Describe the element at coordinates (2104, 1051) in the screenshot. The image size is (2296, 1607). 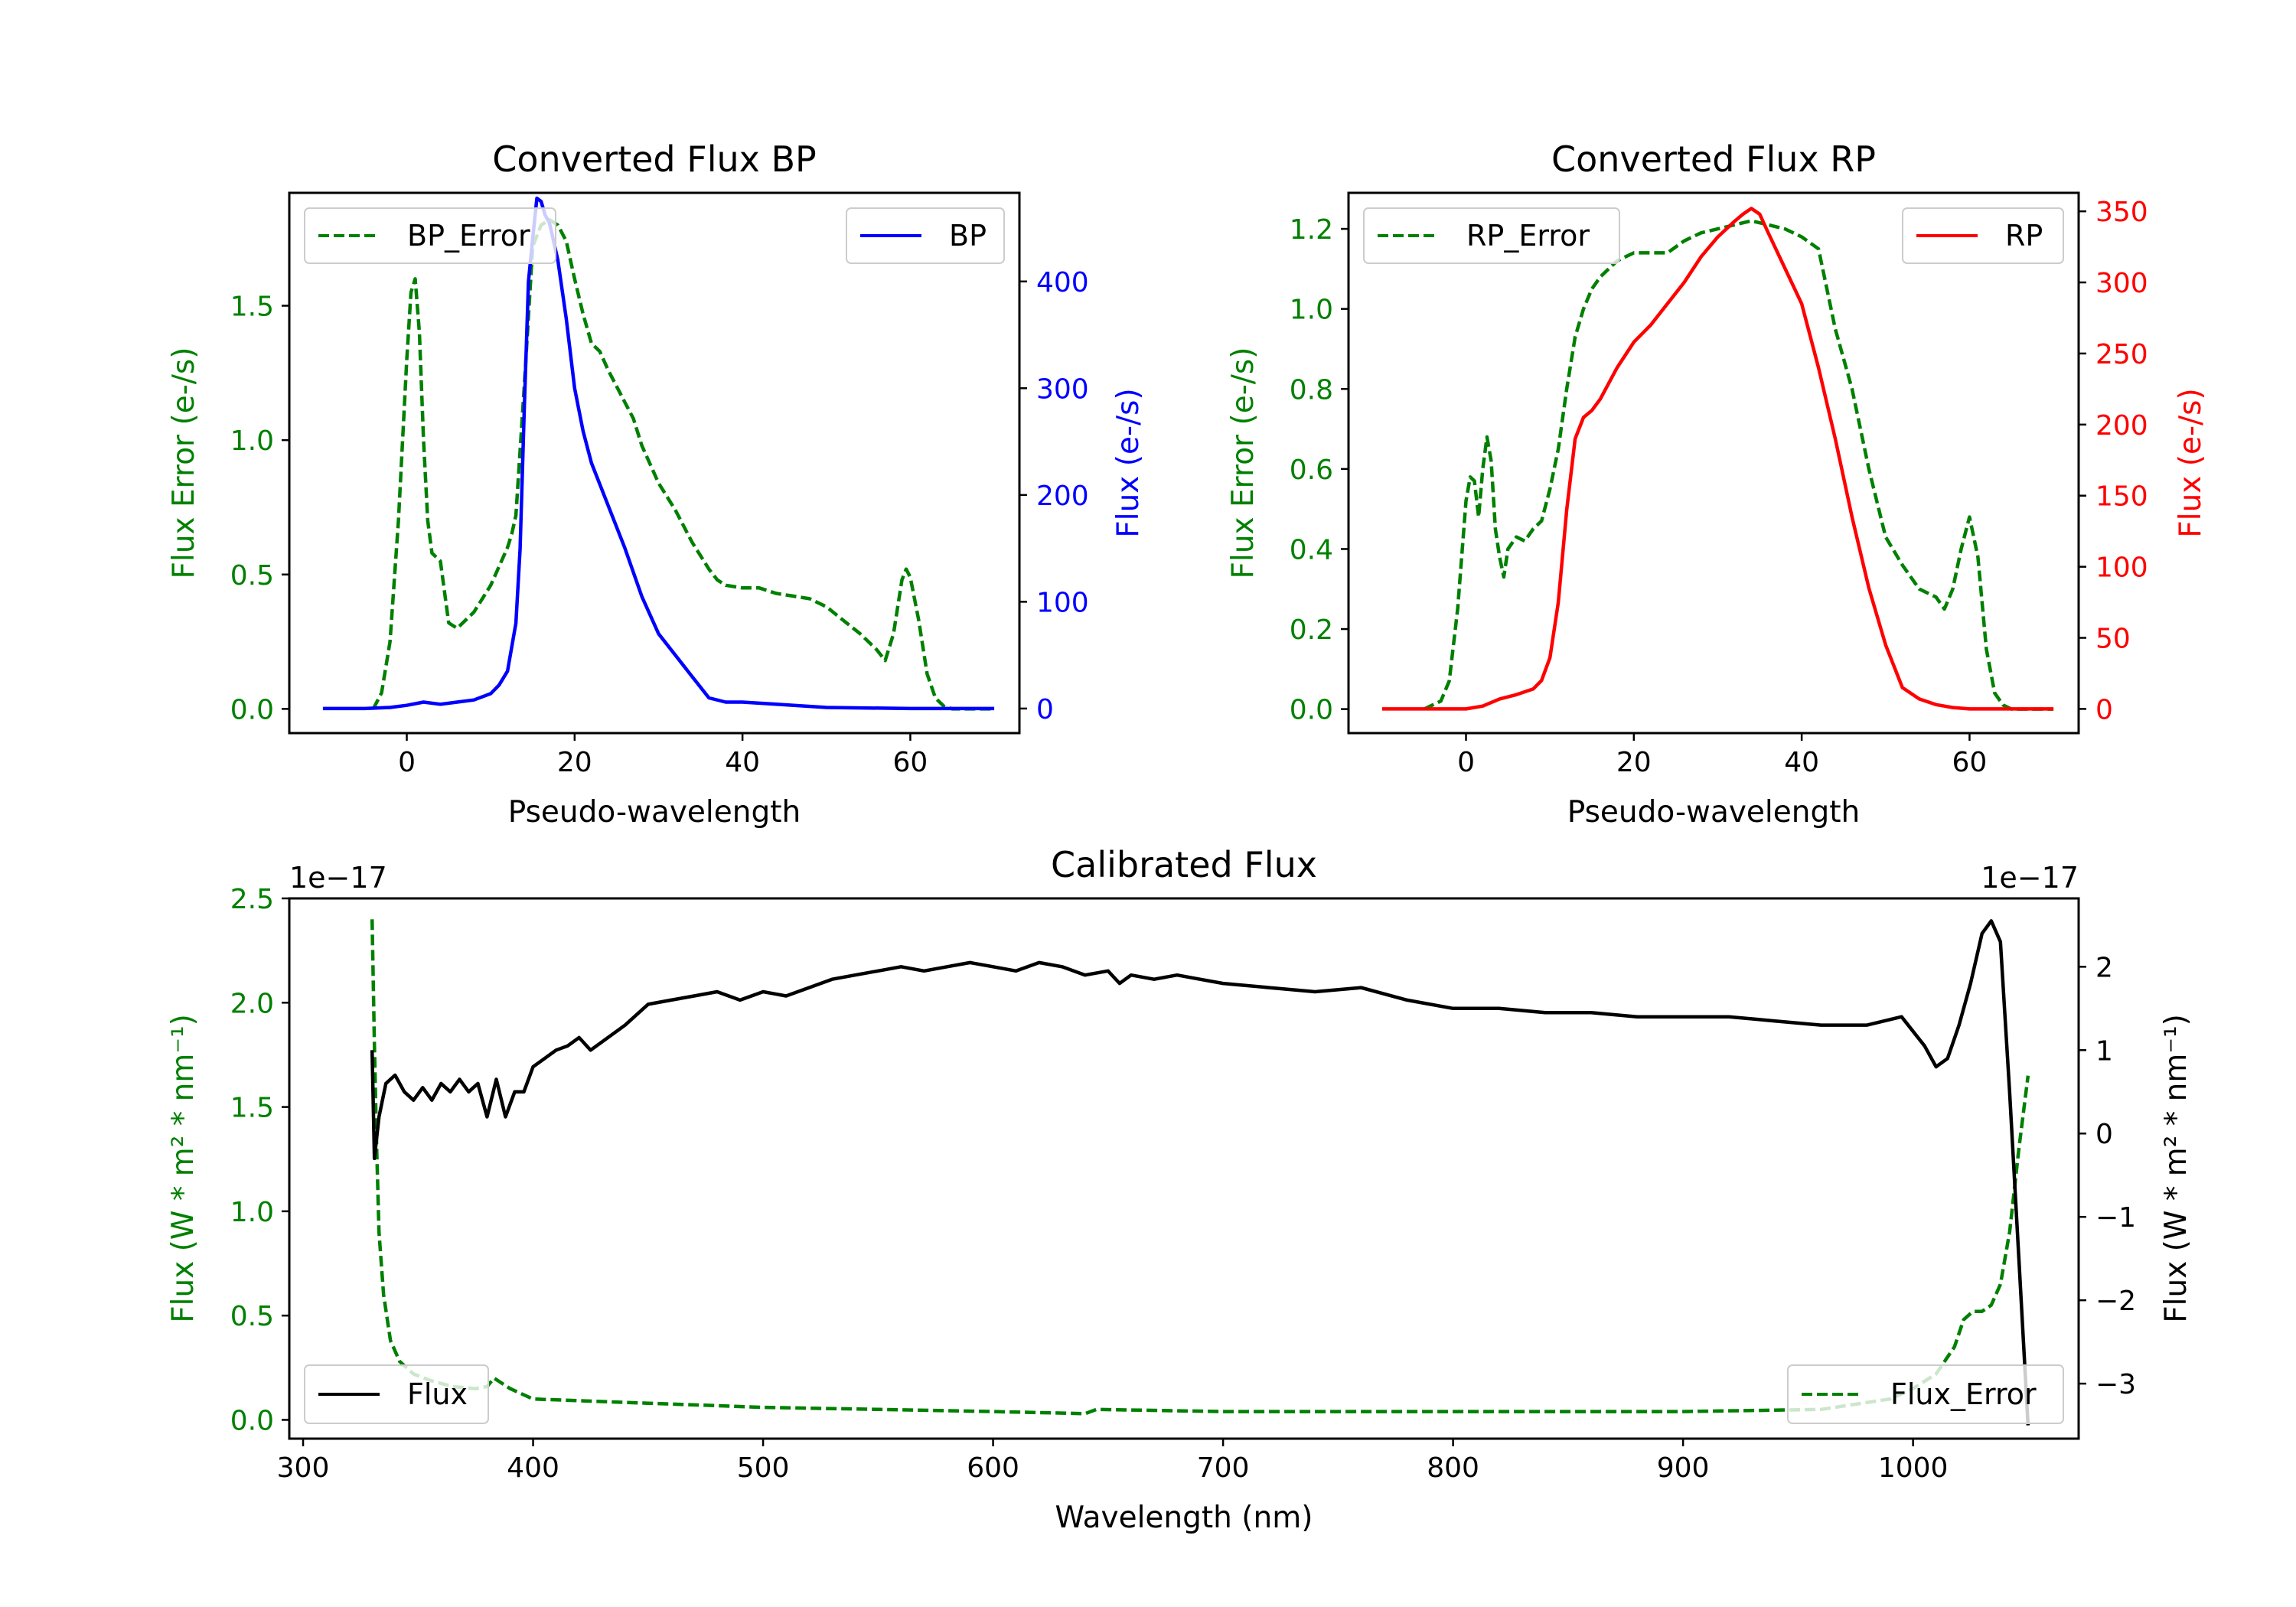
I see `cal-right-tick-label: 1` at that location.